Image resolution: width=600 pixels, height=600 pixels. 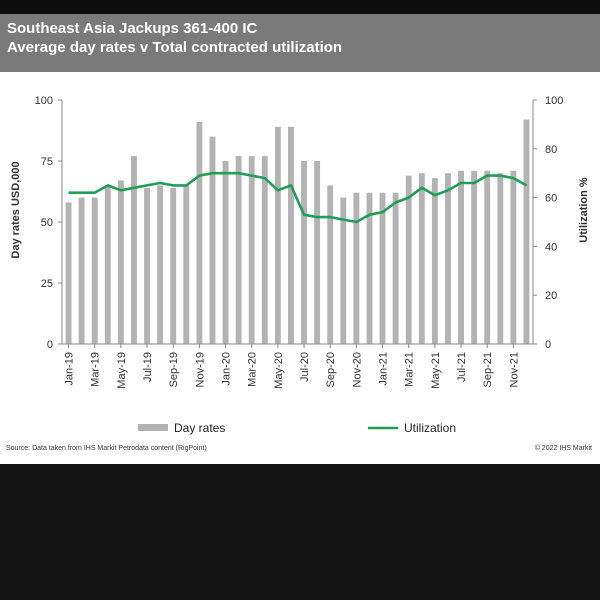 What do you see at coordinates (148, 367) in the screenshot?
I see `x-tick-label-Jul-19: Jul-19` at bounding box center [148, 367].